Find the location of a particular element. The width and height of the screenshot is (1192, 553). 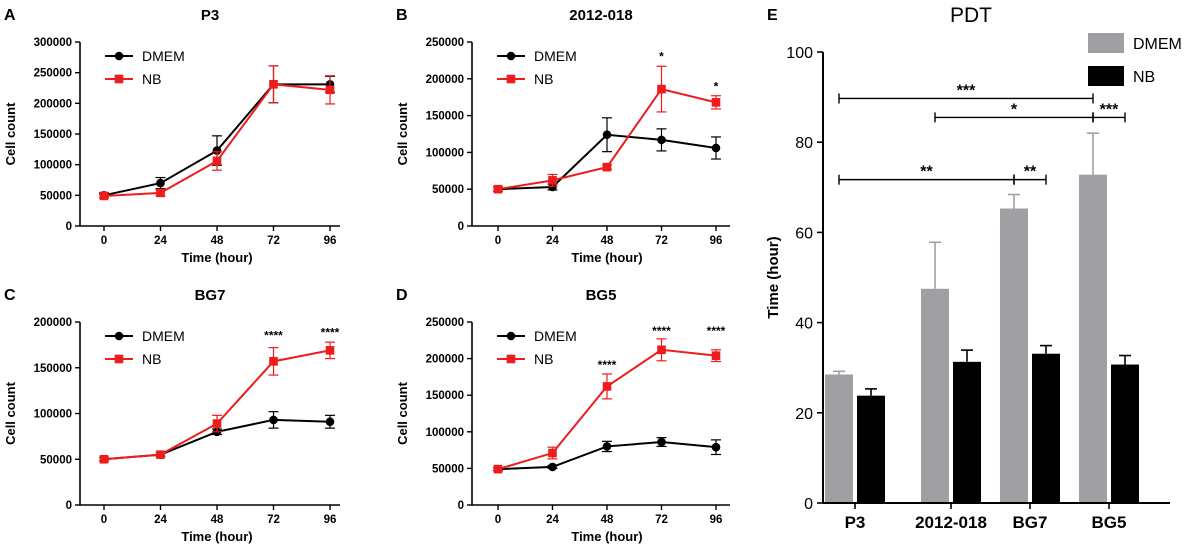

panel-c-legend-dmem-label: DMEM is located at coordinates (163, 336).